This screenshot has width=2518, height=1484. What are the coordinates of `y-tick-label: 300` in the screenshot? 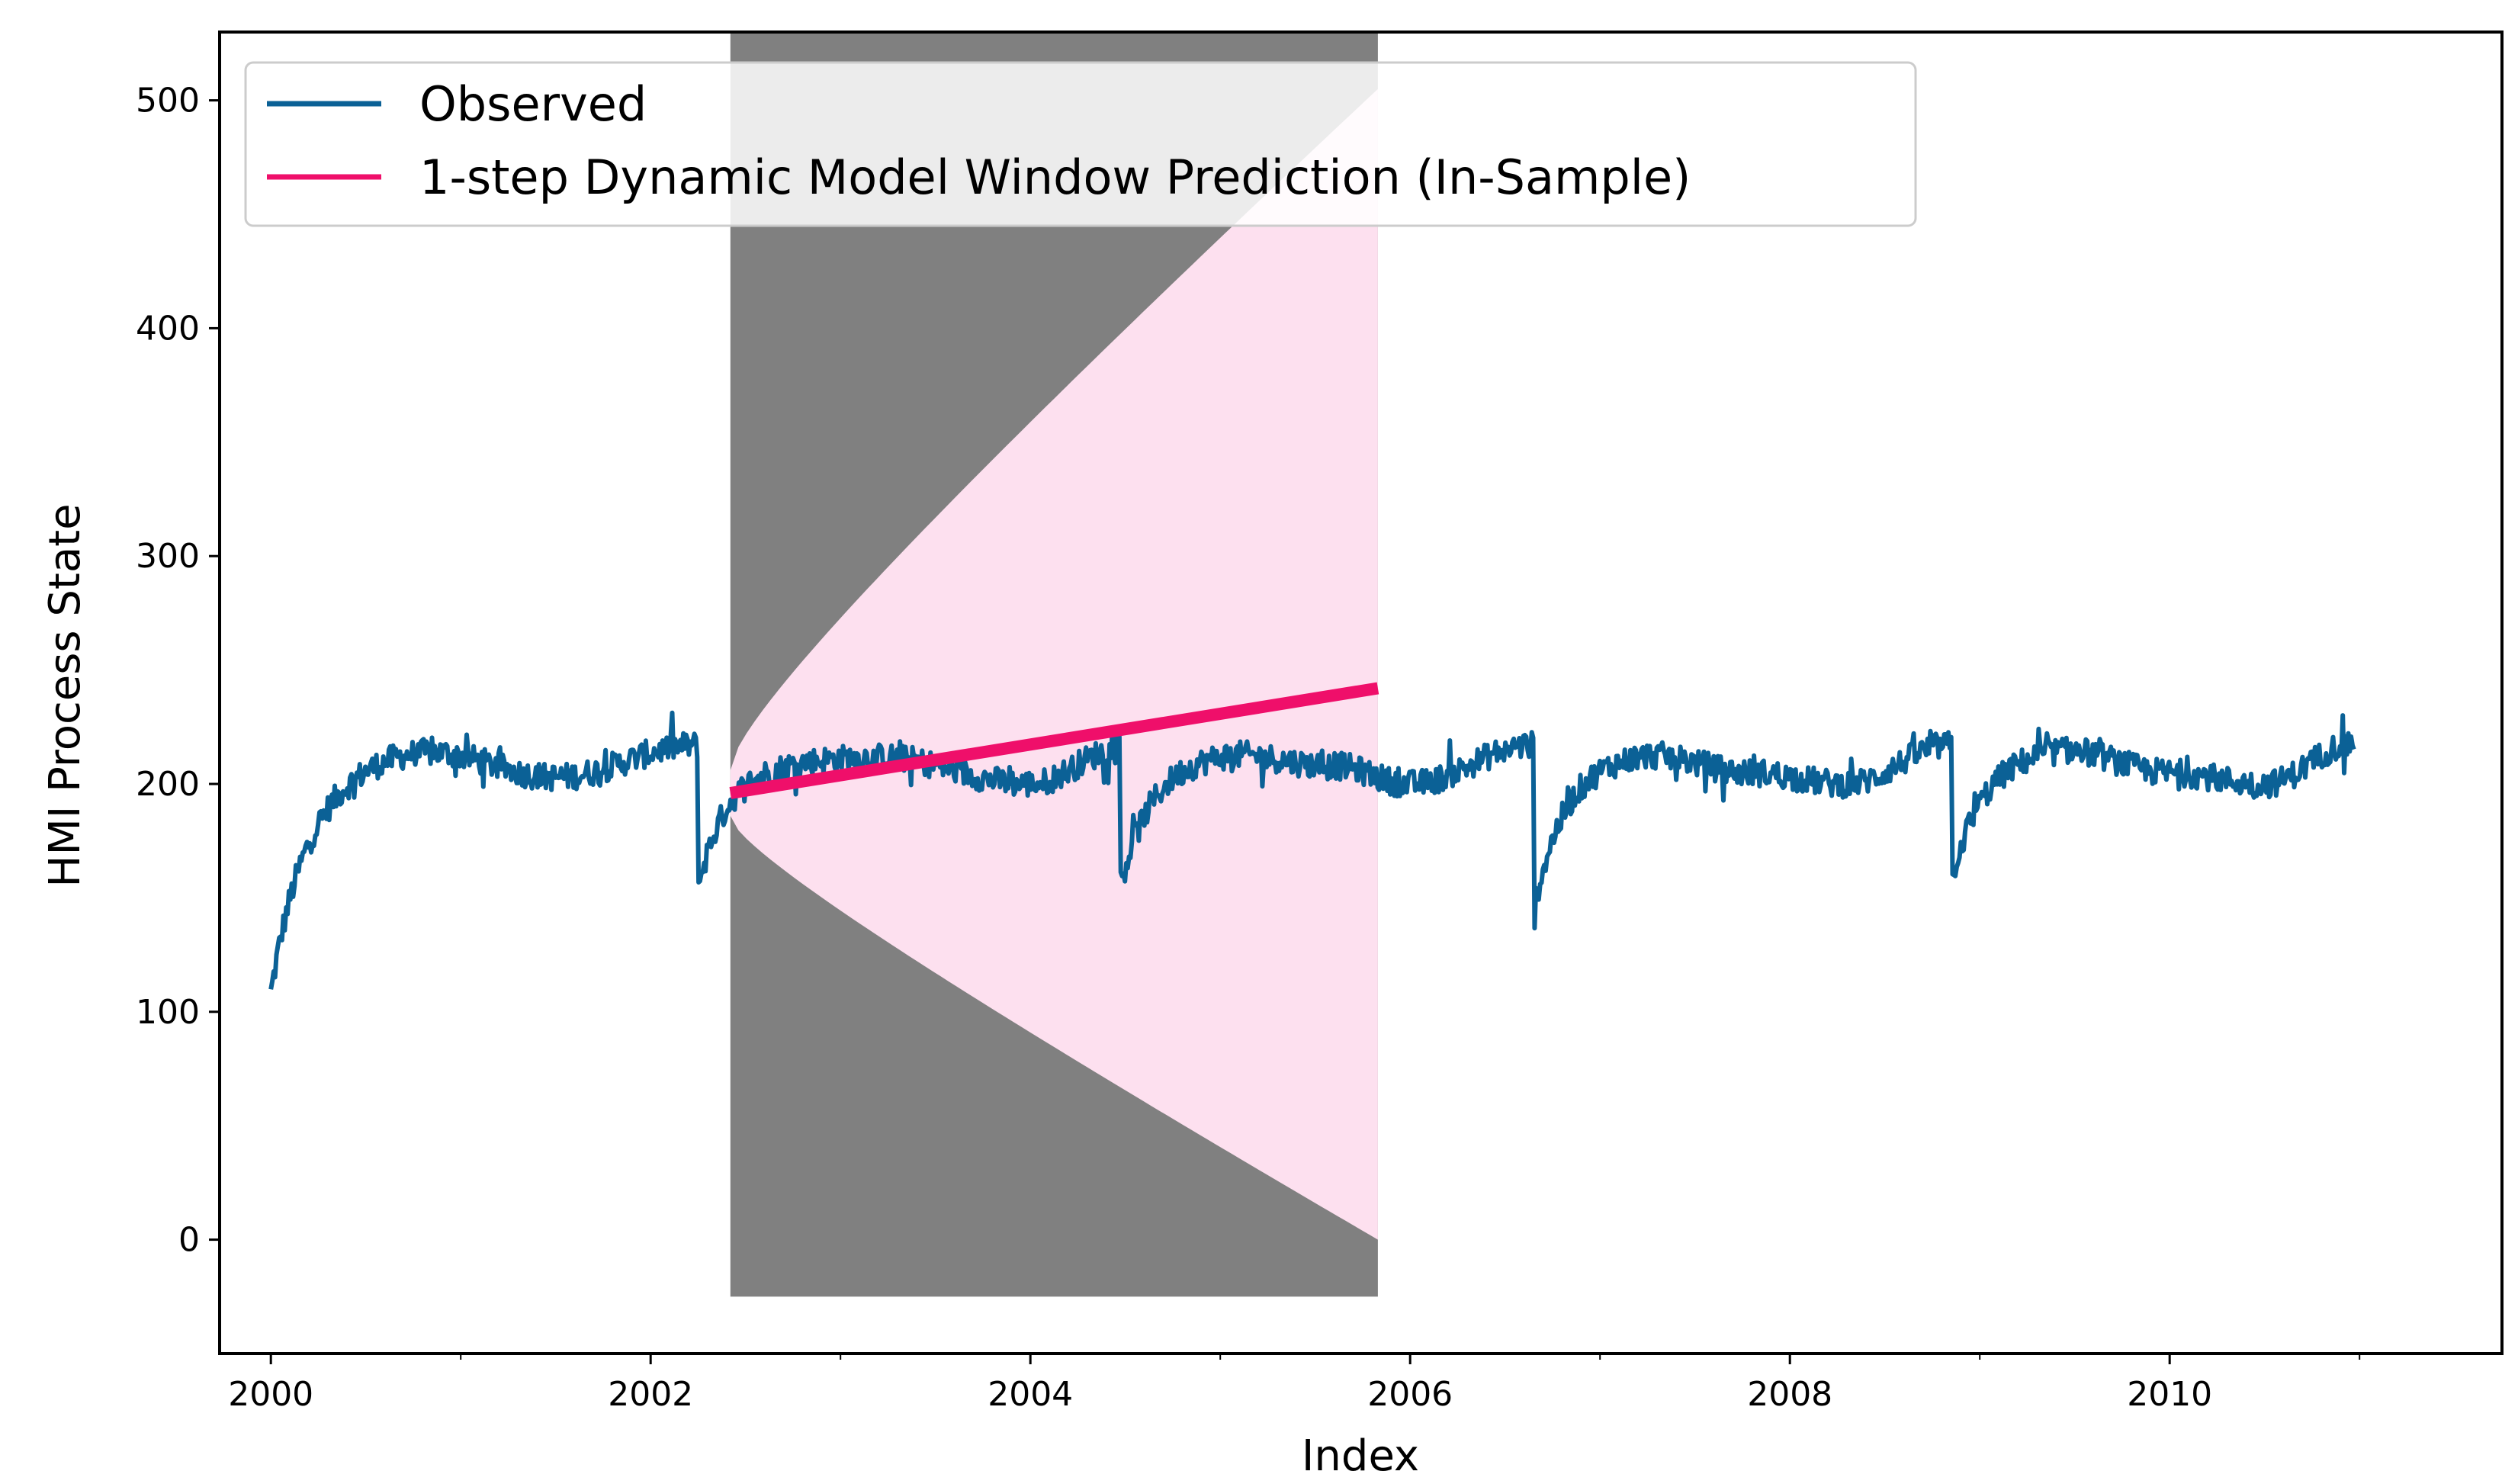 It's located at (168, 556).